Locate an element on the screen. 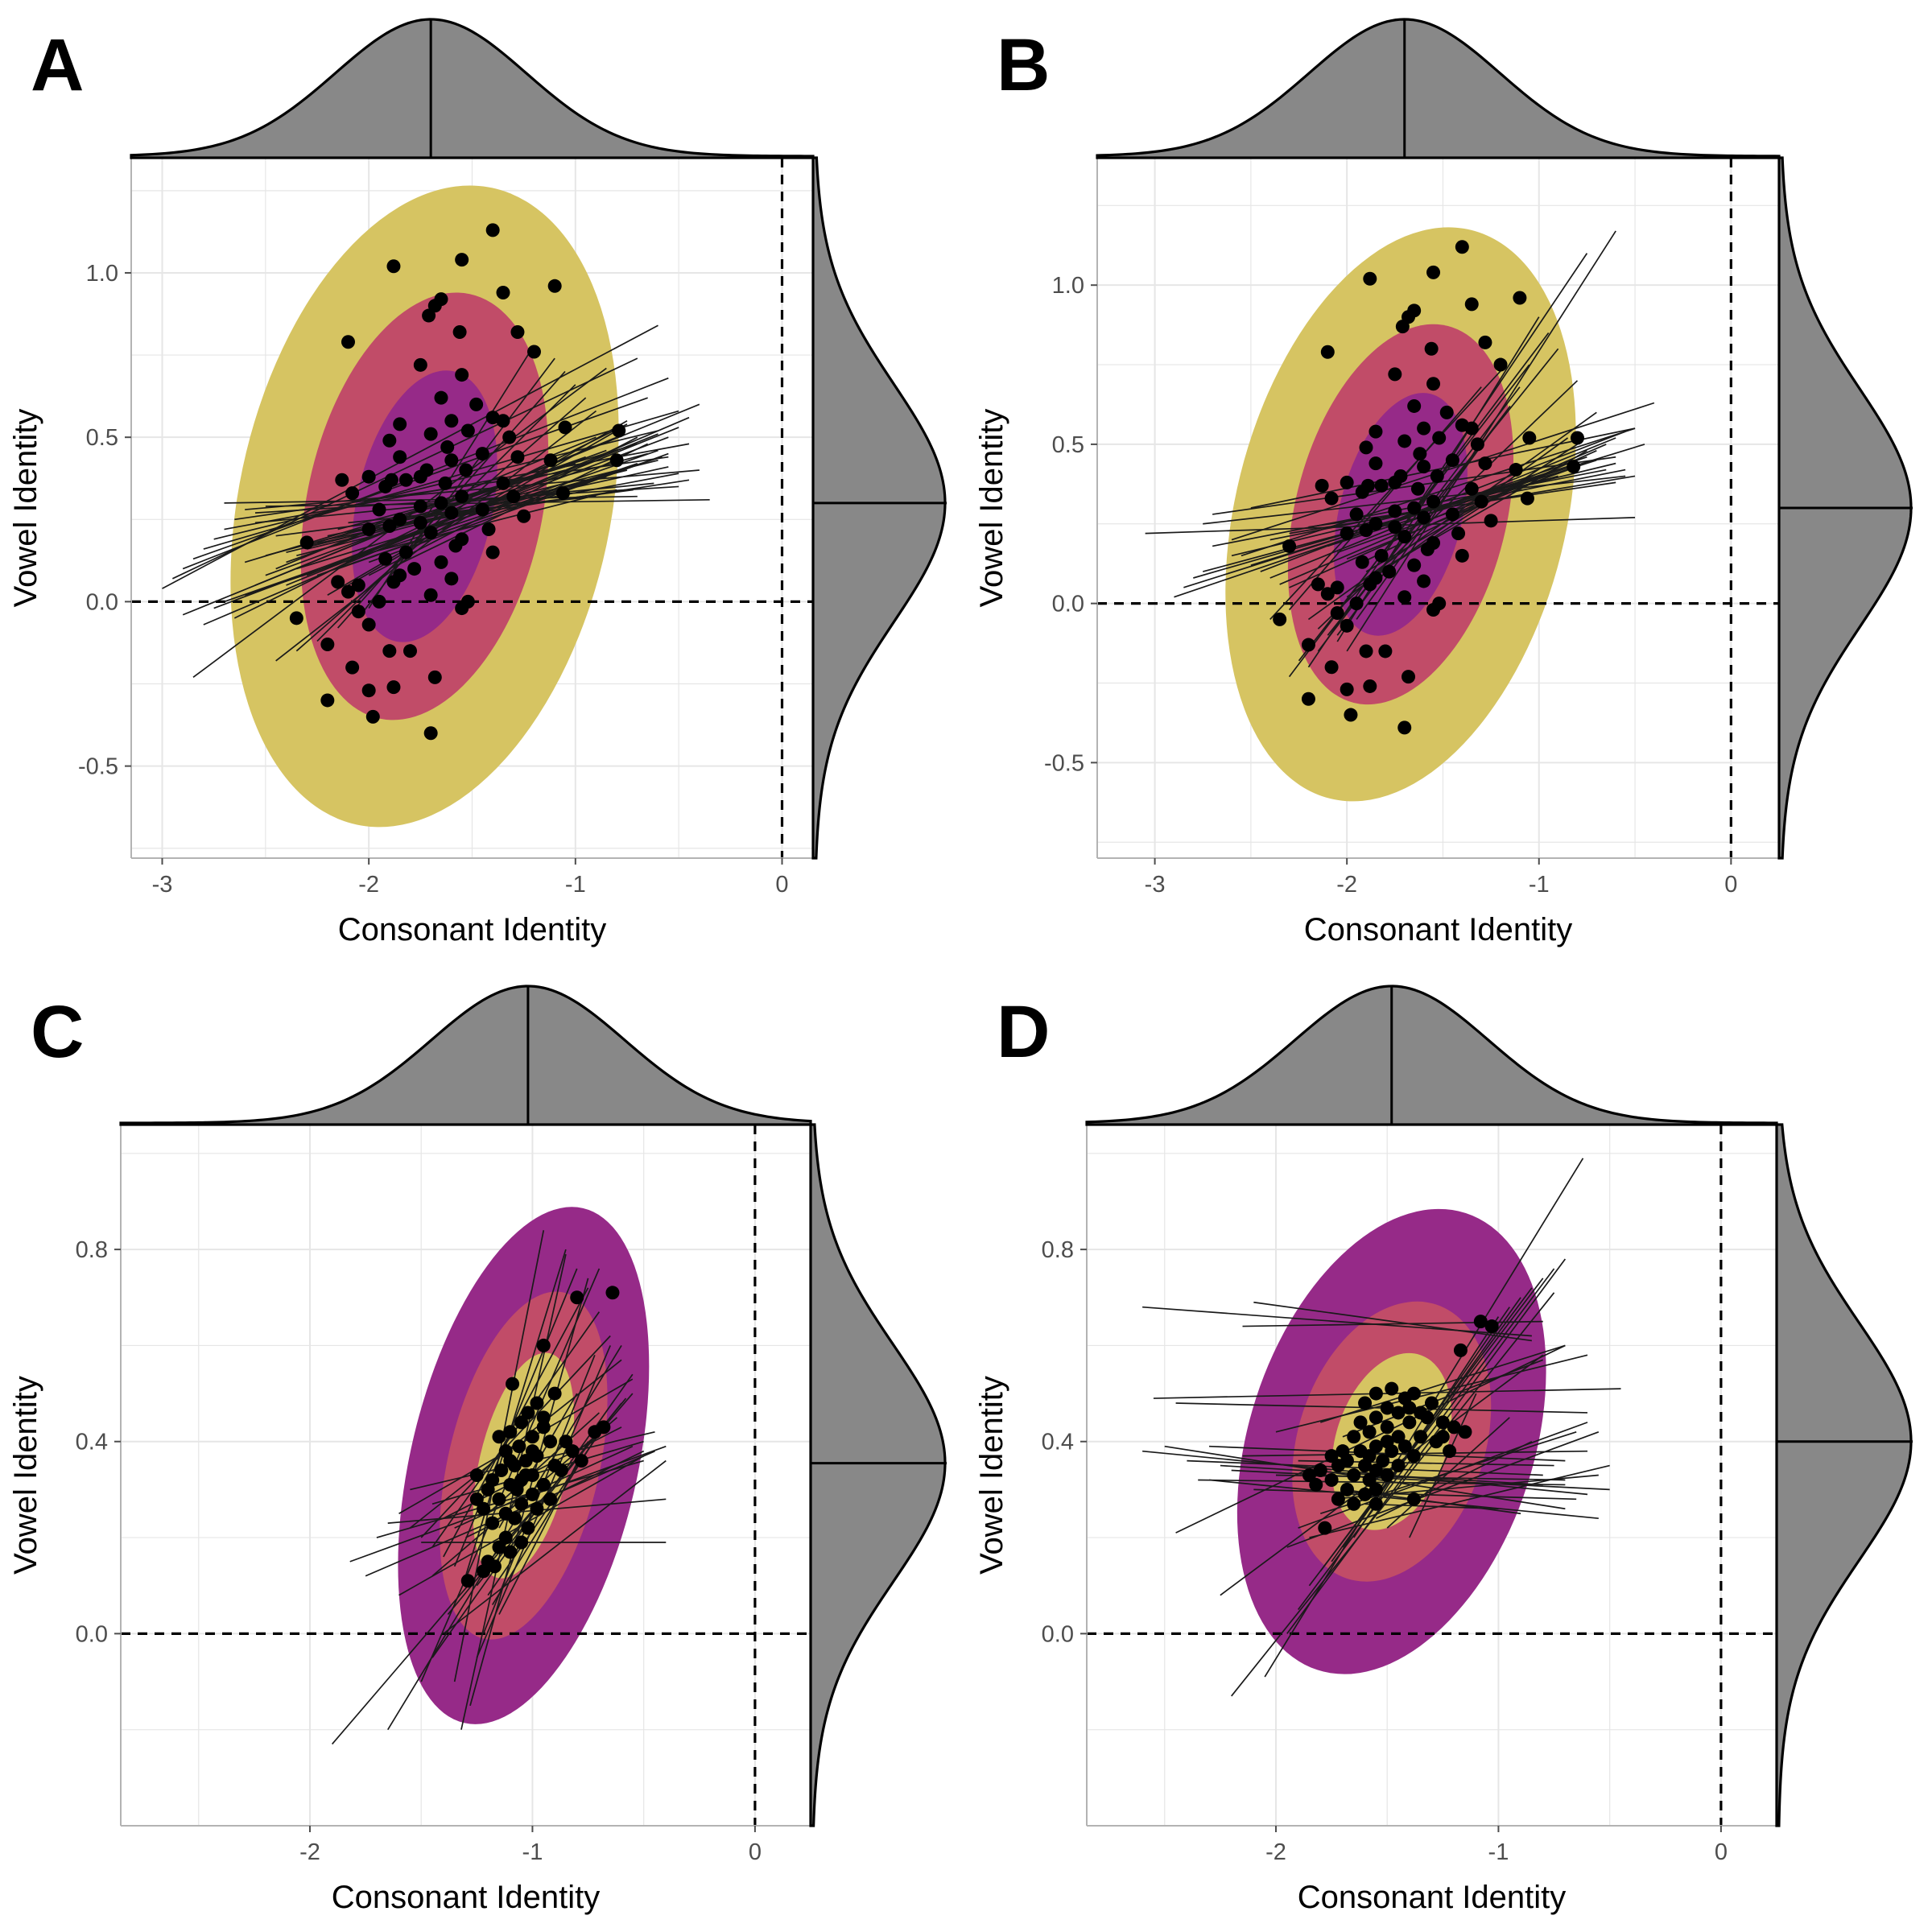 The height and width of the screenshot is (1932, 1932). x-tick-label: -1 is located at coordinates (532, 1852).